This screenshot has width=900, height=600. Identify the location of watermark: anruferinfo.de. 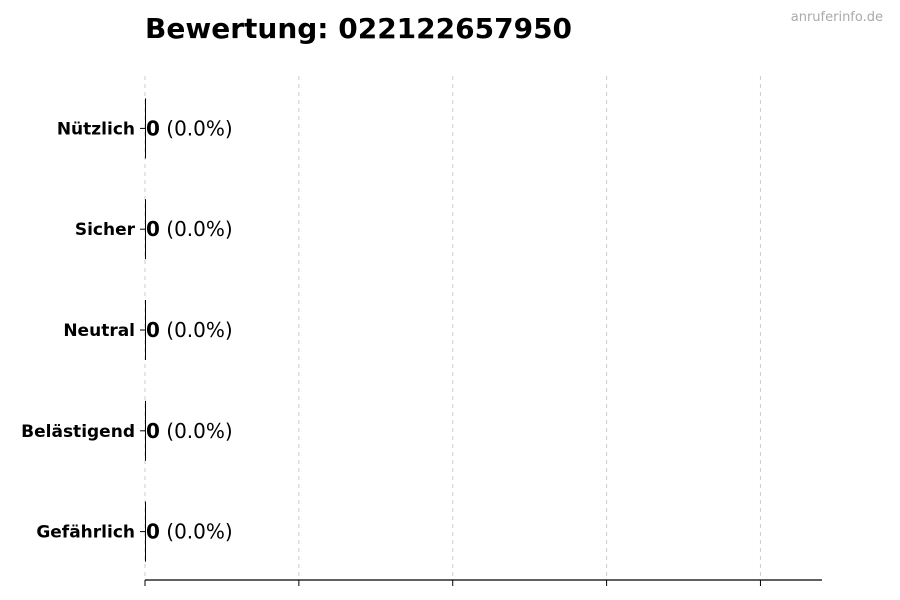
(836, 17).